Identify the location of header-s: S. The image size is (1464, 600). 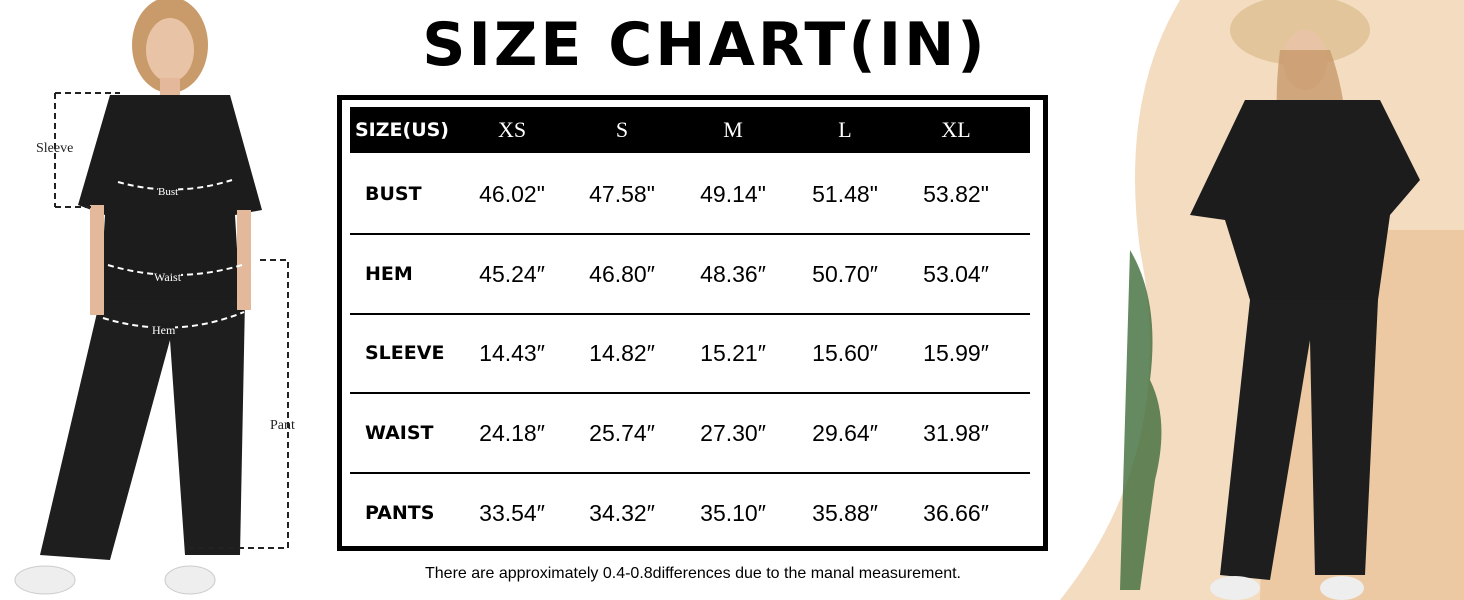
(622, 129).